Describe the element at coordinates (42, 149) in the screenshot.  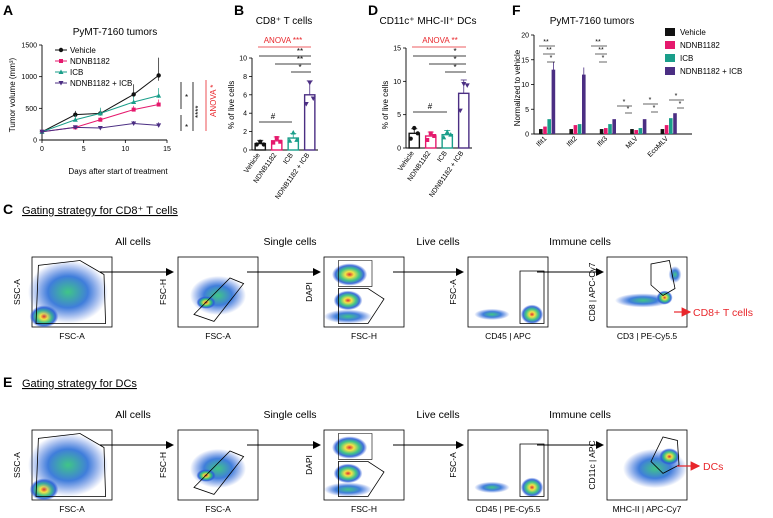
I see `a-xtick-label: 0` at that location.